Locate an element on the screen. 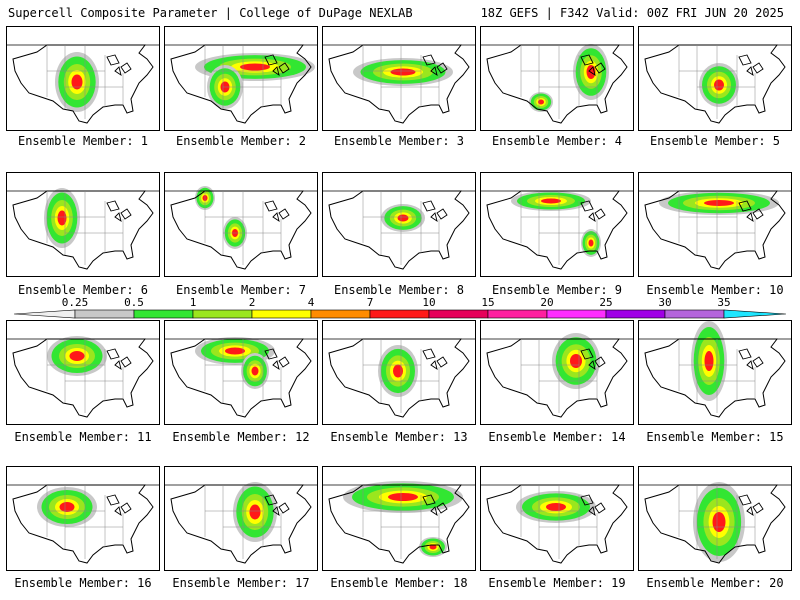 Image resolution: width=800 pixels, height=600 pixels. colorbar-tick-label: 30 is located at coordinates (665, 302).